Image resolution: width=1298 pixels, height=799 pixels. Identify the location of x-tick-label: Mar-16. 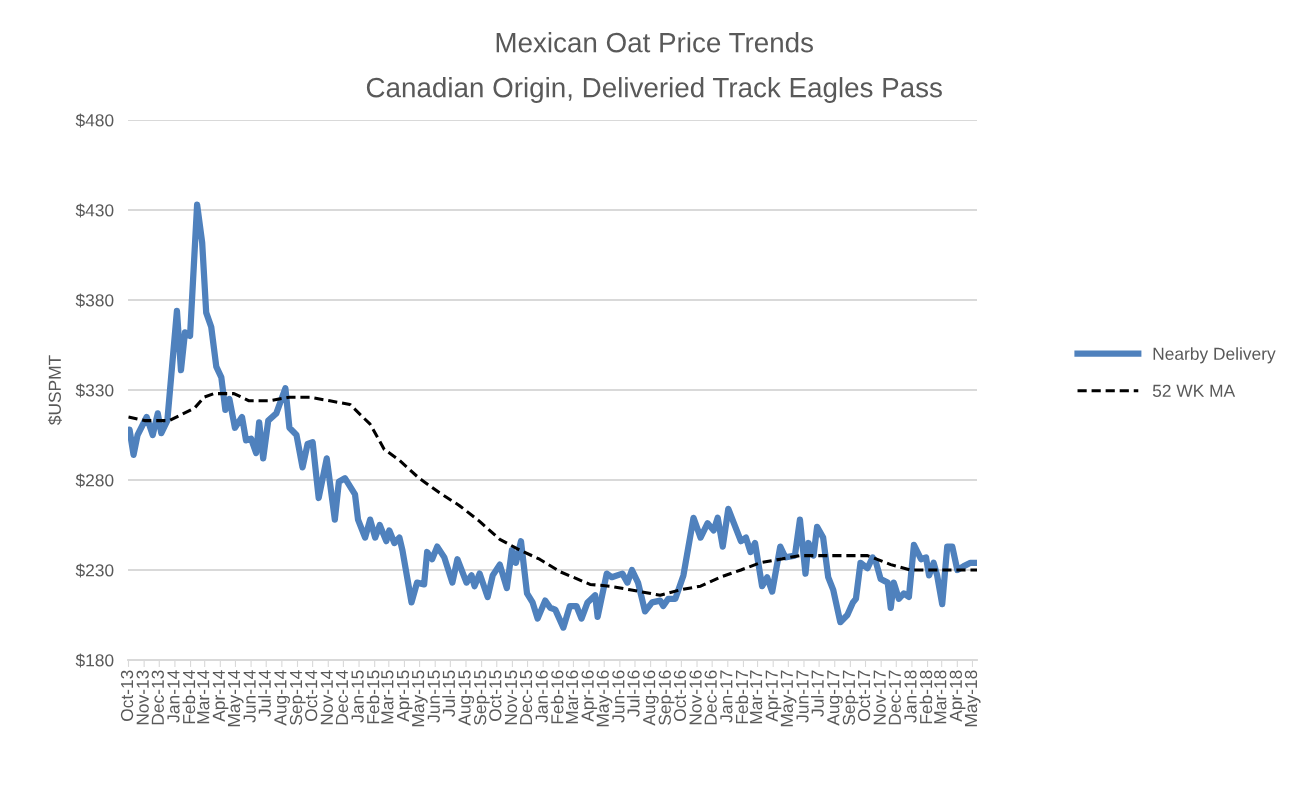
(572, 697).